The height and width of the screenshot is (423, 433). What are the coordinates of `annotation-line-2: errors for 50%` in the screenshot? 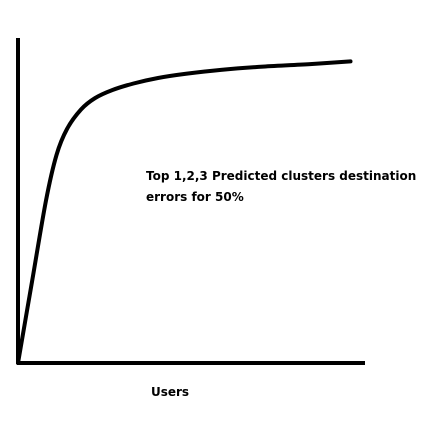 It's located at (195, 197).